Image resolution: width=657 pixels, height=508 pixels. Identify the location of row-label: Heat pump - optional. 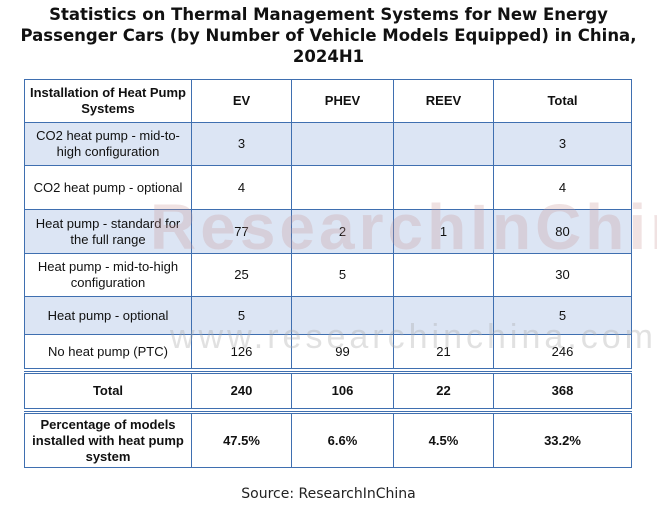
(108, 316).